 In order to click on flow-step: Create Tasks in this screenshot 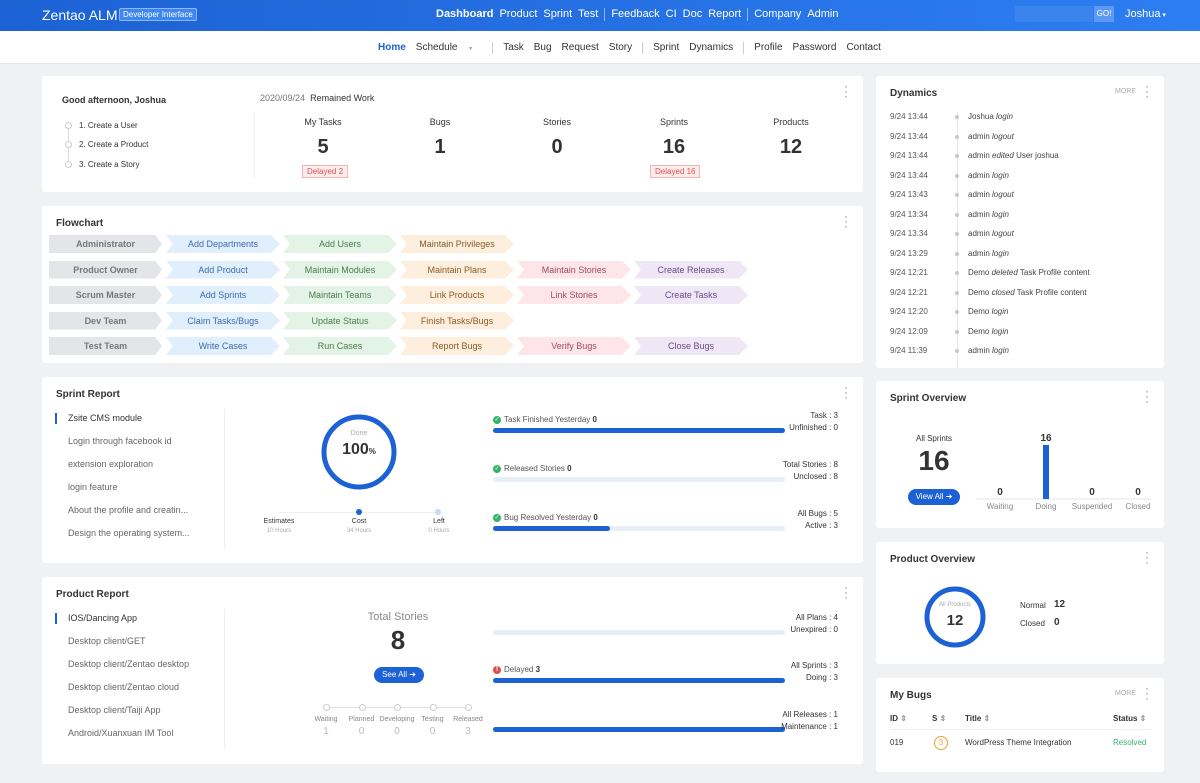, I will do `click(691, 295)`.